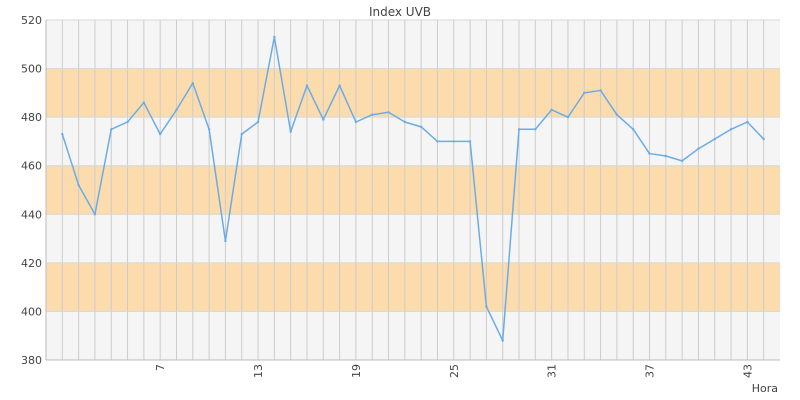 The height and width of the screenshot is (400, 800). What do you see at coordinates (160, 367) in the screenshot?
I see `x-tick-label: 7` at bounding box center [160, 367].